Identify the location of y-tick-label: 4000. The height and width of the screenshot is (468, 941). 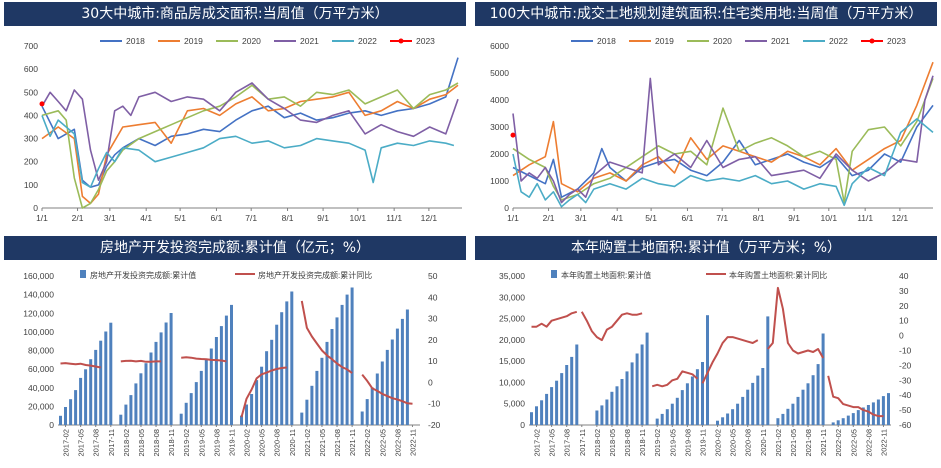
(499, 100).